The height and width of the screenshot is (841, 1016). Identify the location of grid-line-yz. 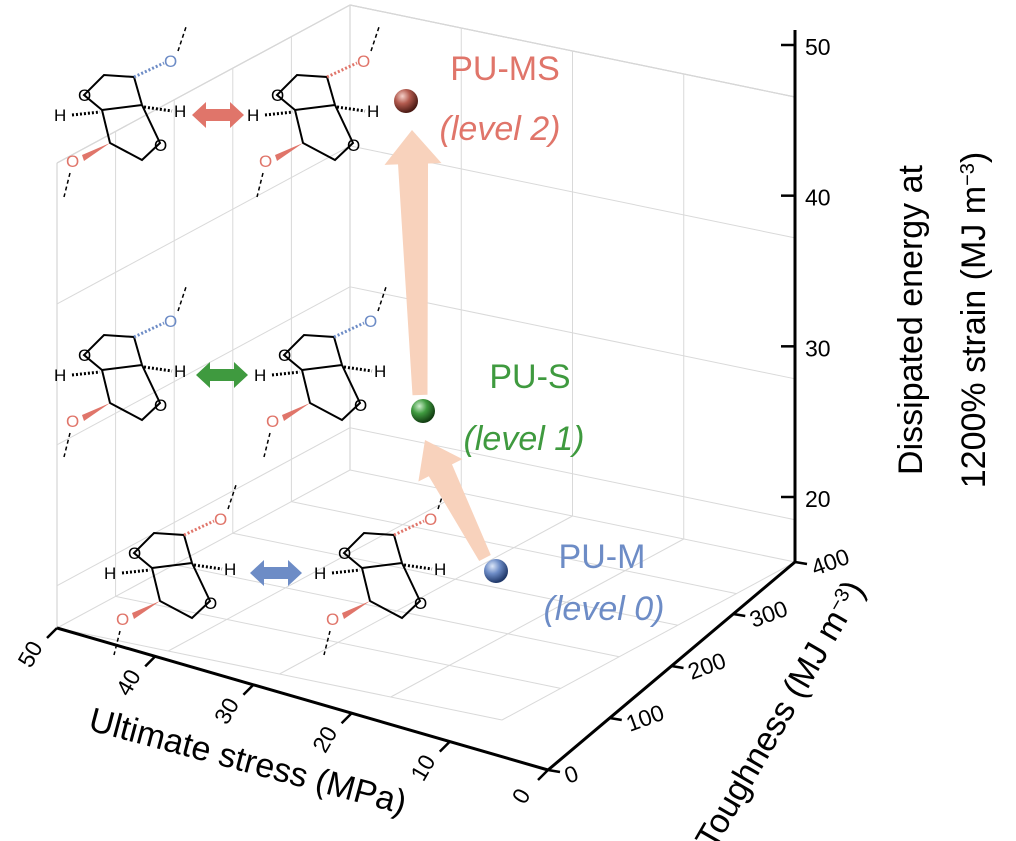
(572, 51).